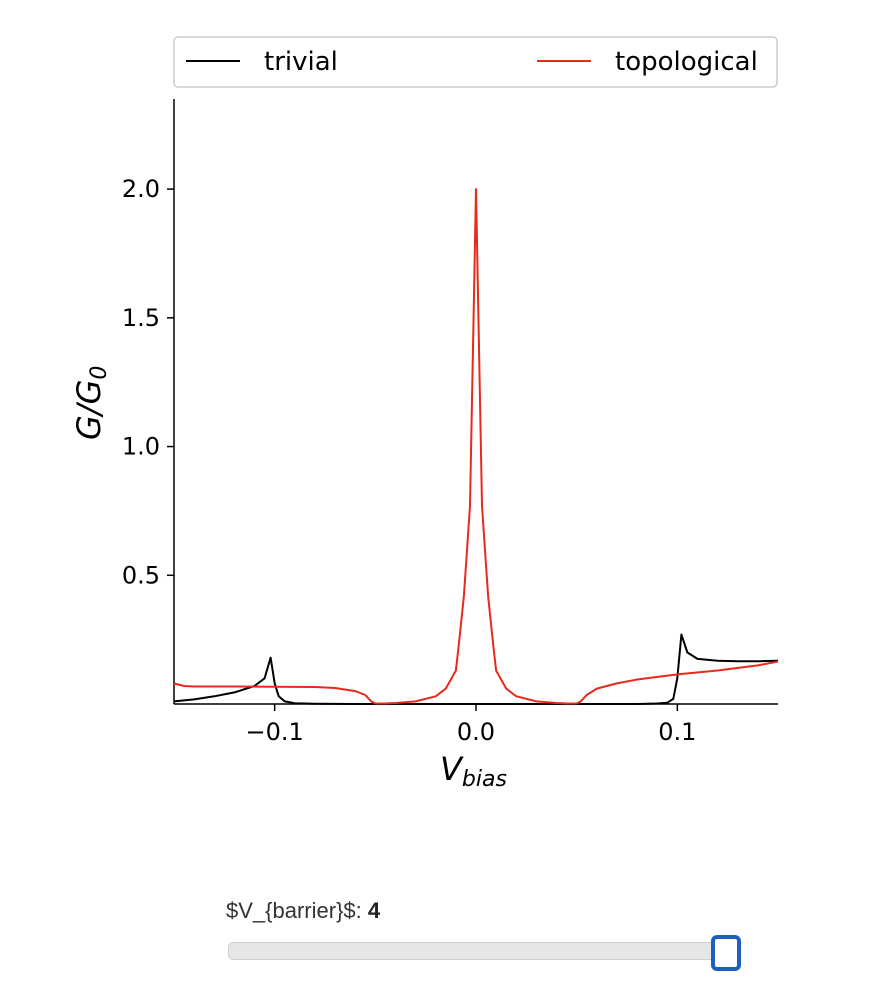  I want to click on x-axis-label-main: V, so click(452, 769).